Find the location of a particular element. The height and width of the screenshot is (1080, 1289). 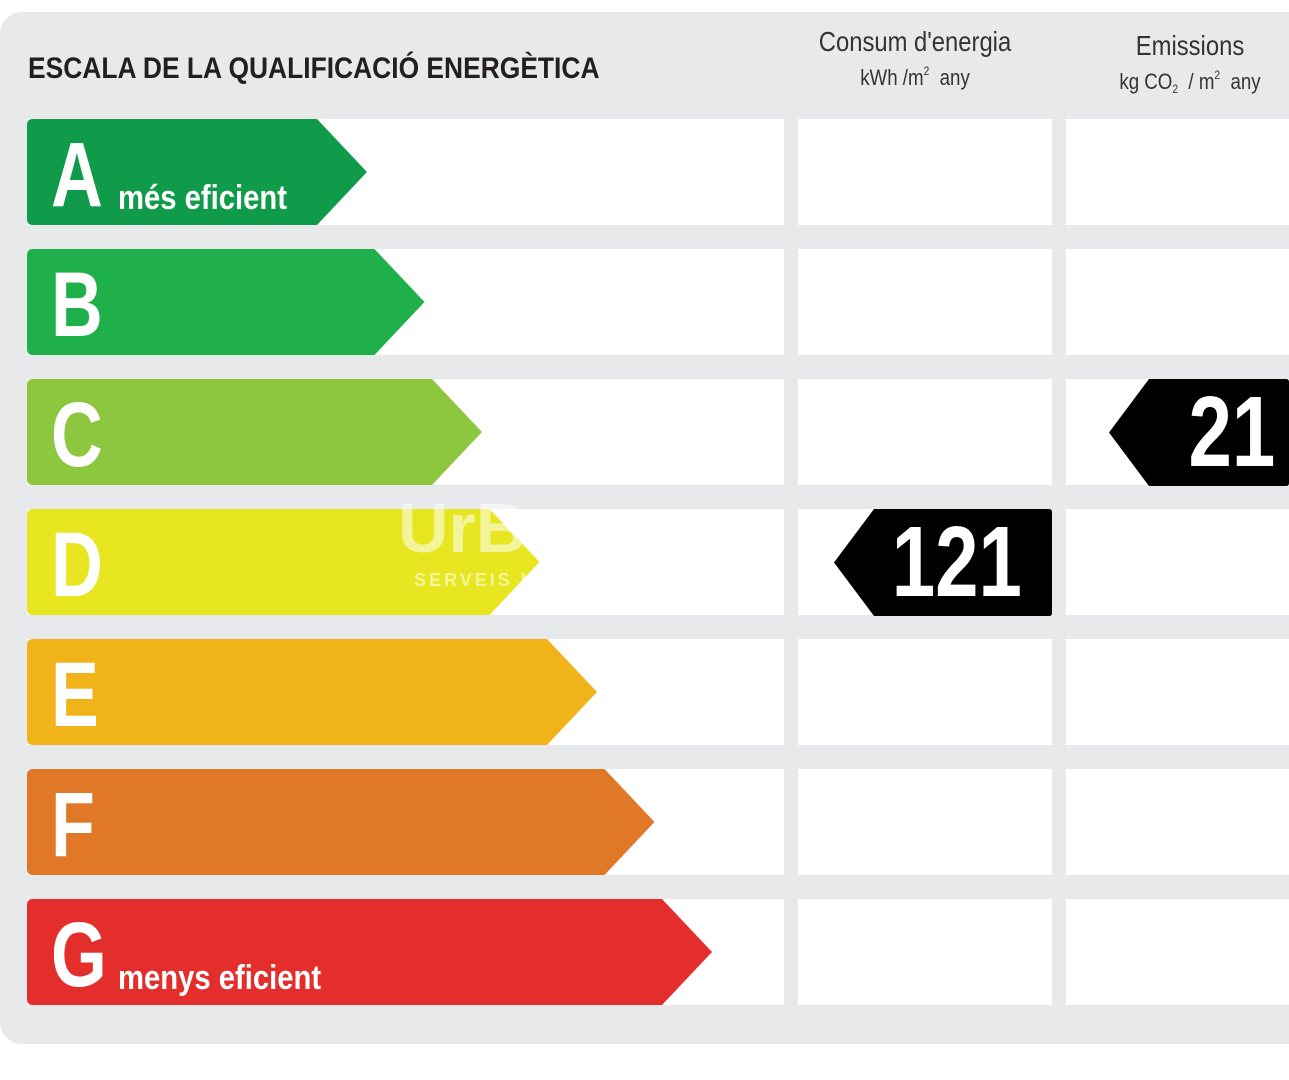

cell-emissions-g is located at coordinates (1177, 952).